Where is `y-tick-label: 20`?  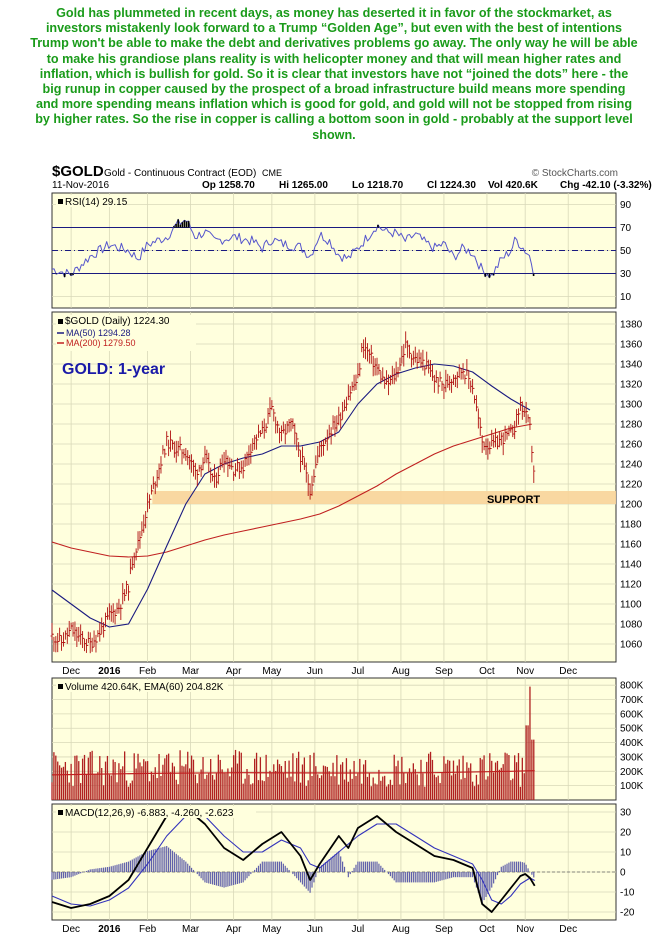 y-tick-label: 20 is located at coordinates (626, 833).